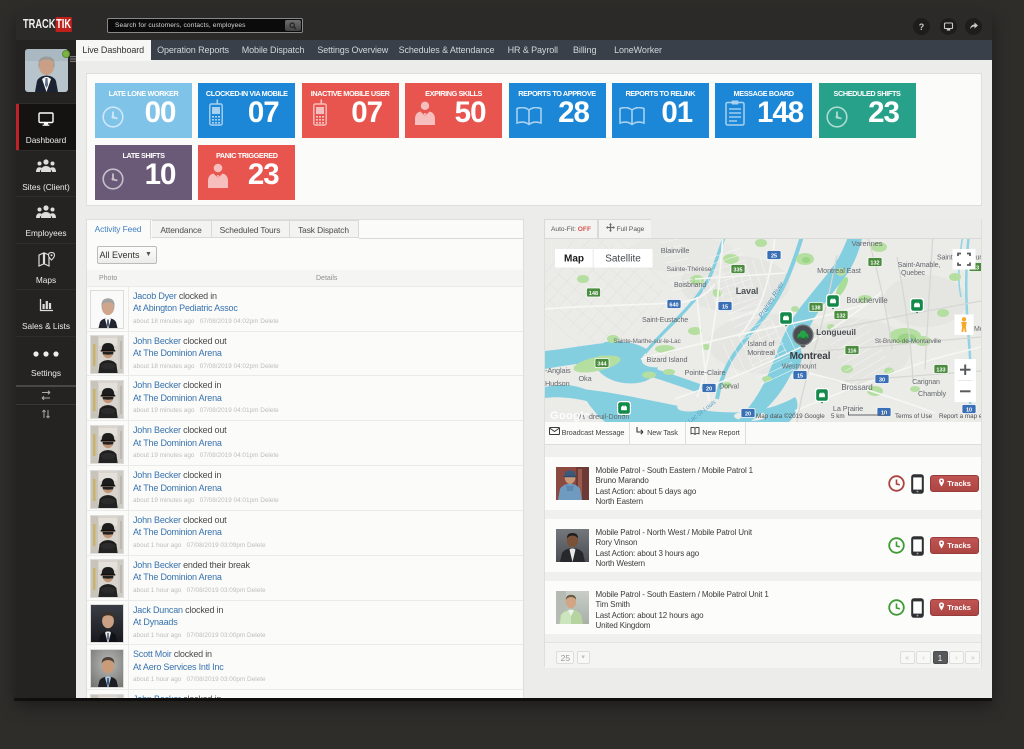 Image resolution: width=1024 pixels, height=749 pixels. I want to click on svg-text: Dorval, so click(729, 387).